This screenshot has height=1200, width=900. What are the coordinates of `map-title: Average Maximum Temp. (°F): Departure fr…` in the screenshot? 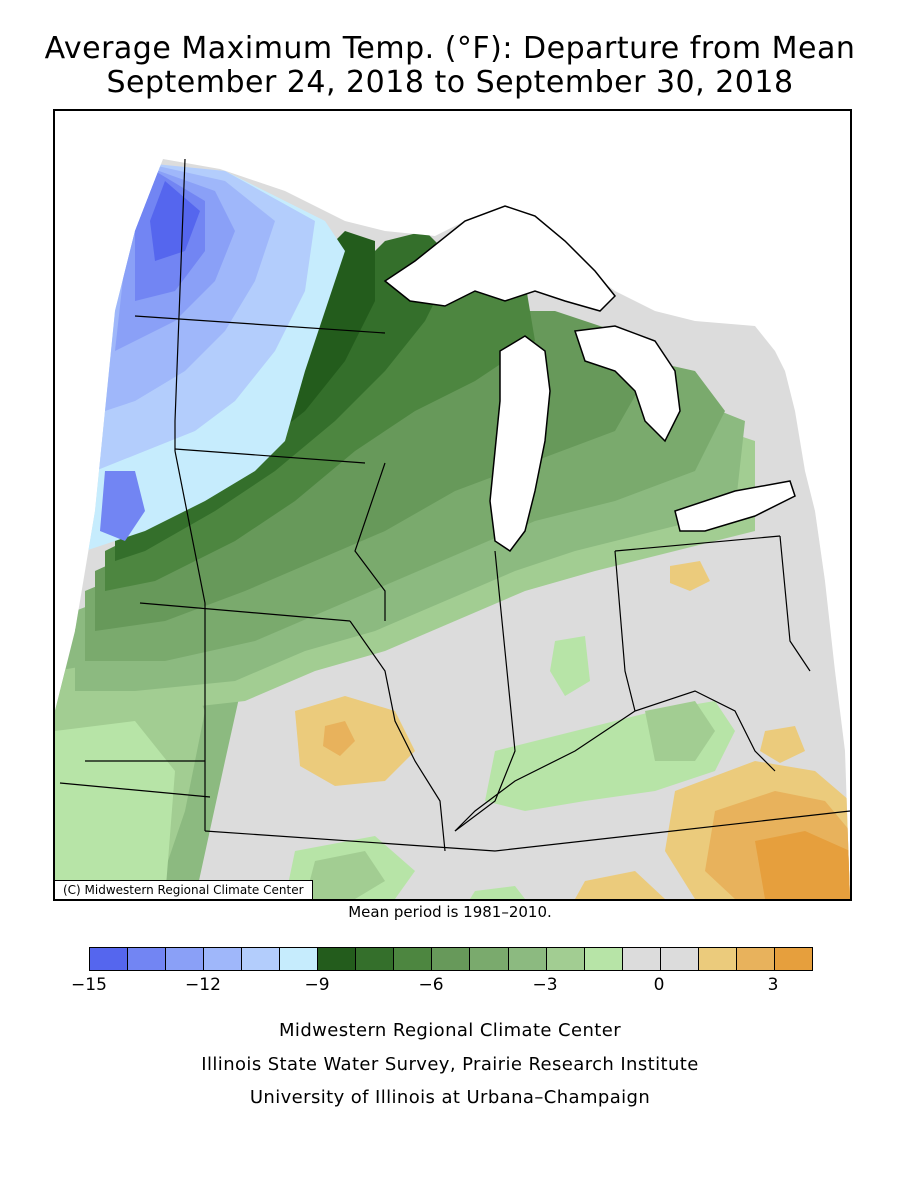 It's located at (450, 48).